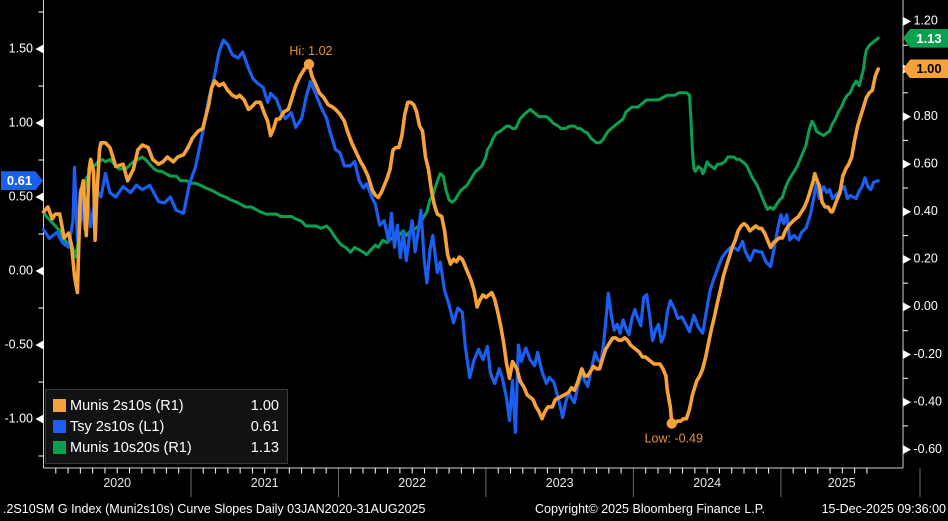 Image resolution: width=948 pixels, height=521 pixels. Describe the element at coordinates (310, 51) in the screenshot. I see `high-annotation-label: Hi: 1.02` at that location.